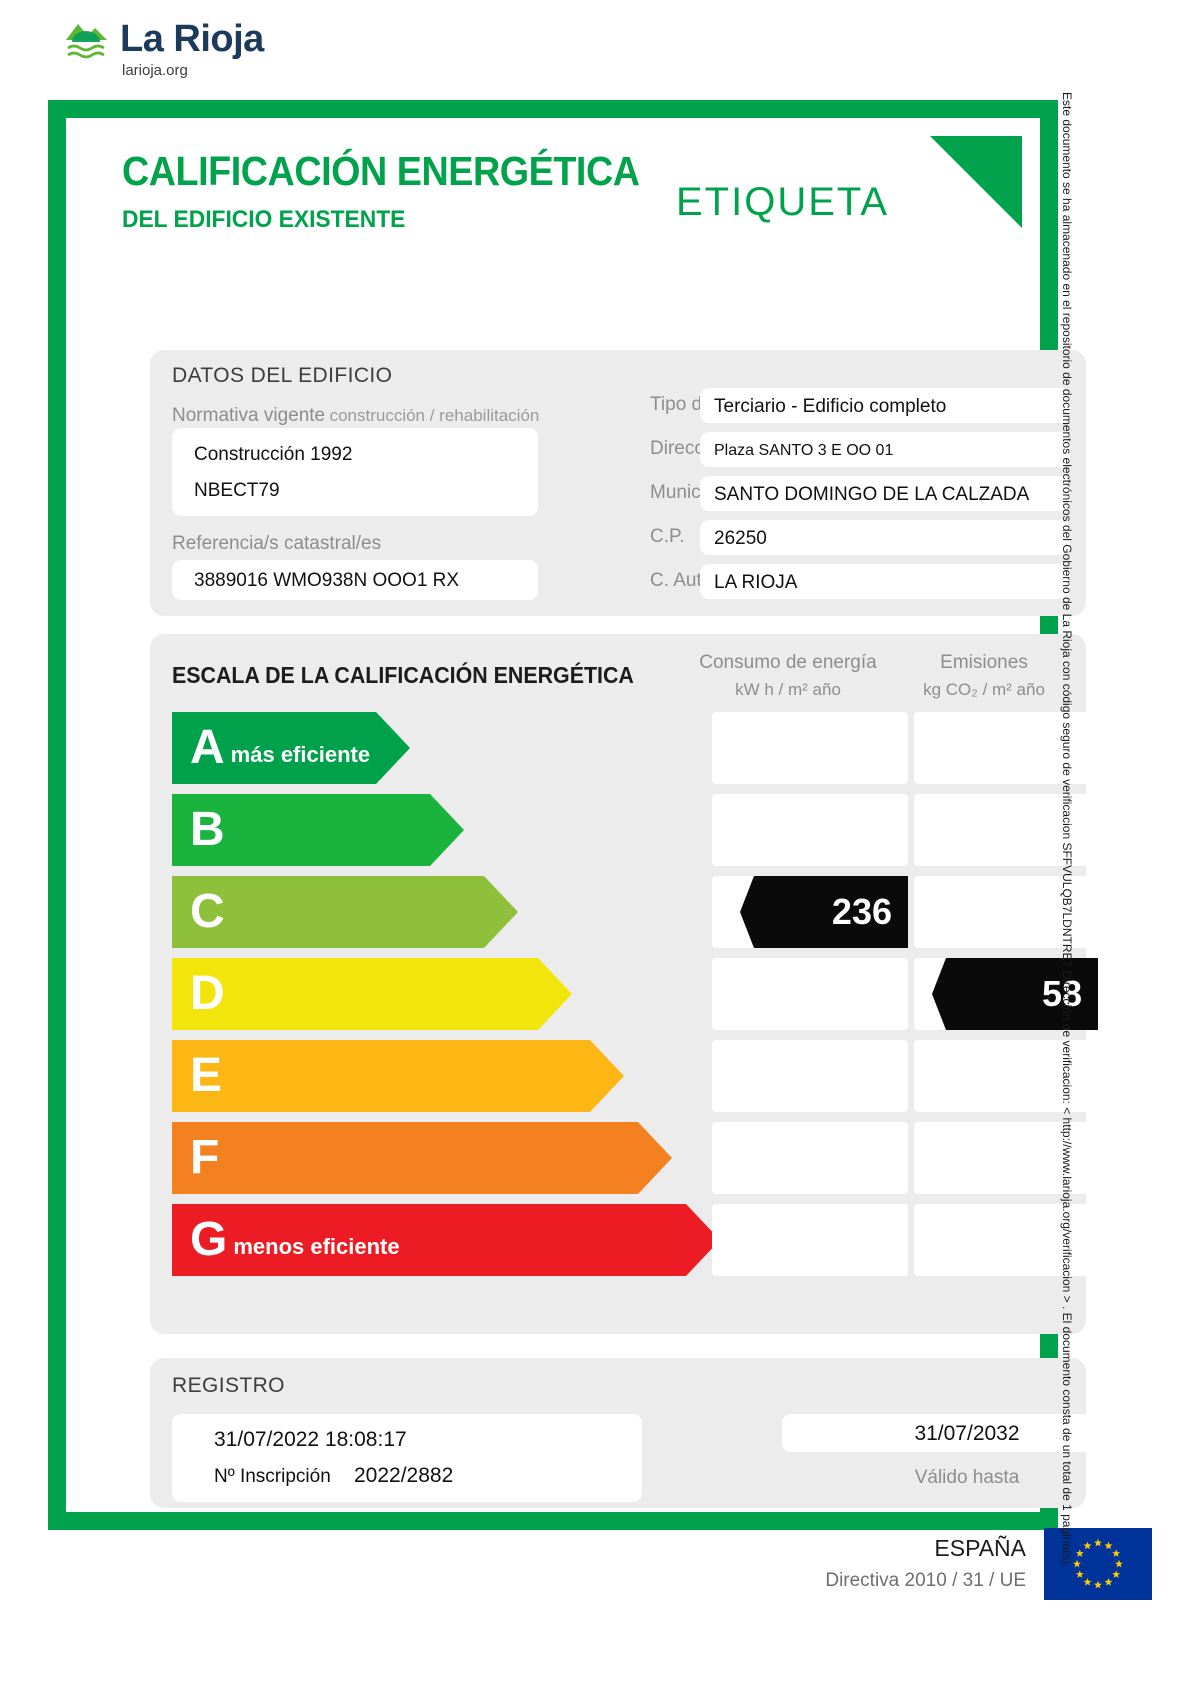 This screenshot has width=1200, height=1698. Describe the element at coordinates (824, 912) in the screenshot. I see `energy-value-marker: 236` at that location.